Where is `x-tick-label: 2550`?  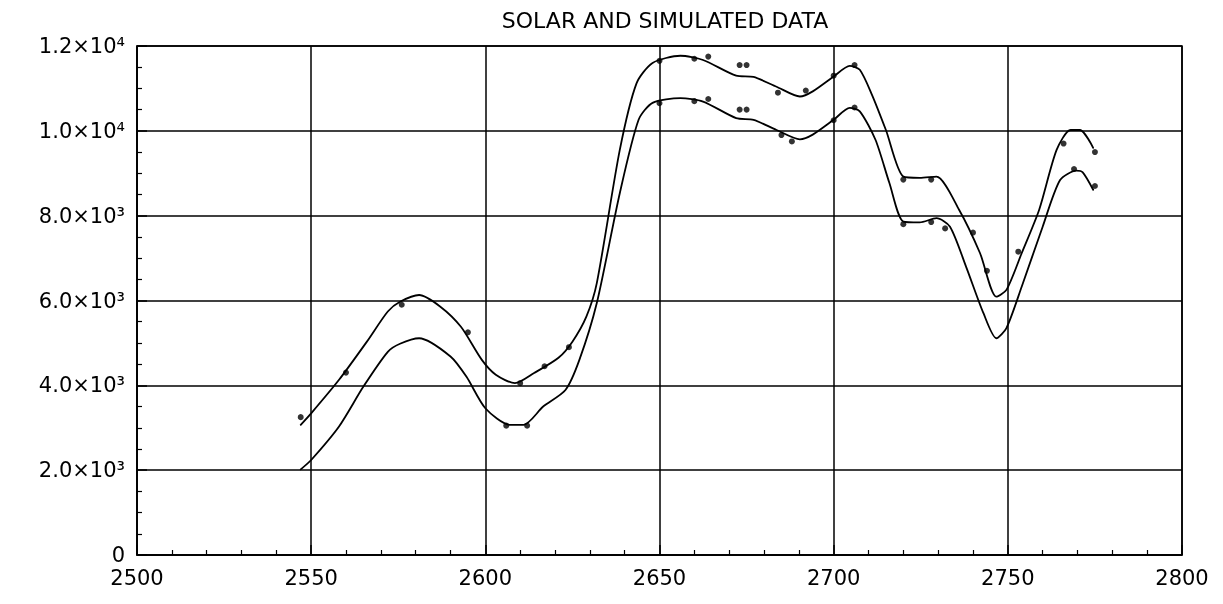 x-tick-label: 2550 is located at coordinates (311, 577).